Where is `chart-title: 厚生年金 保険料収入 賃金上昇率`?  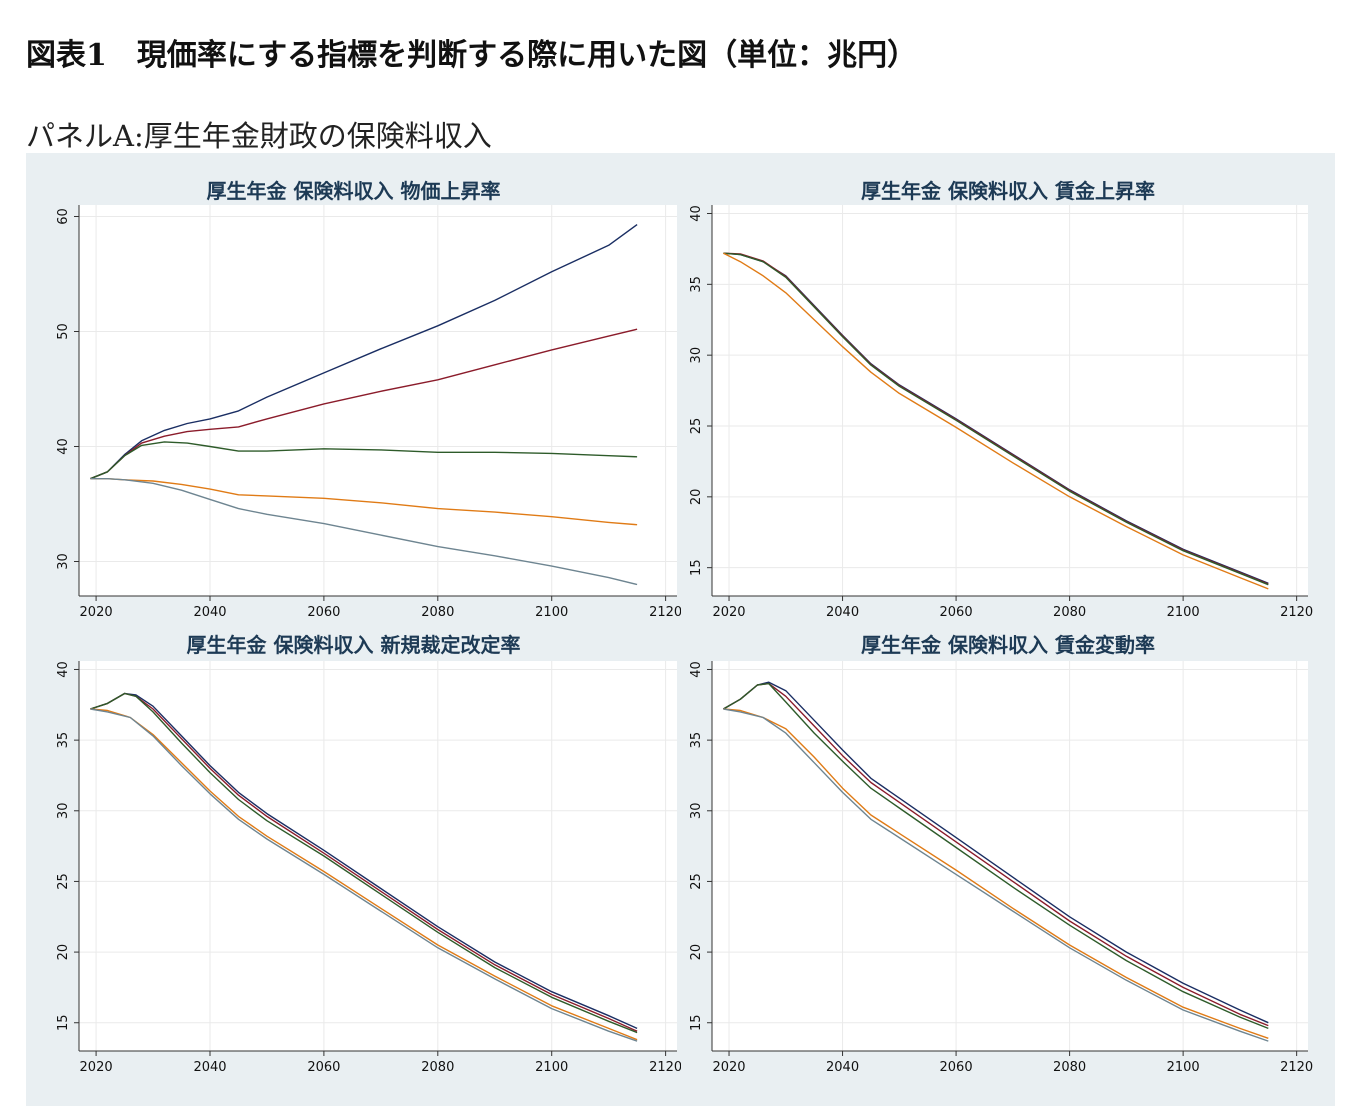 chart-title: 厚生年金 保険料収入 賃金上昇率 is located at coordinates (1008, 191).